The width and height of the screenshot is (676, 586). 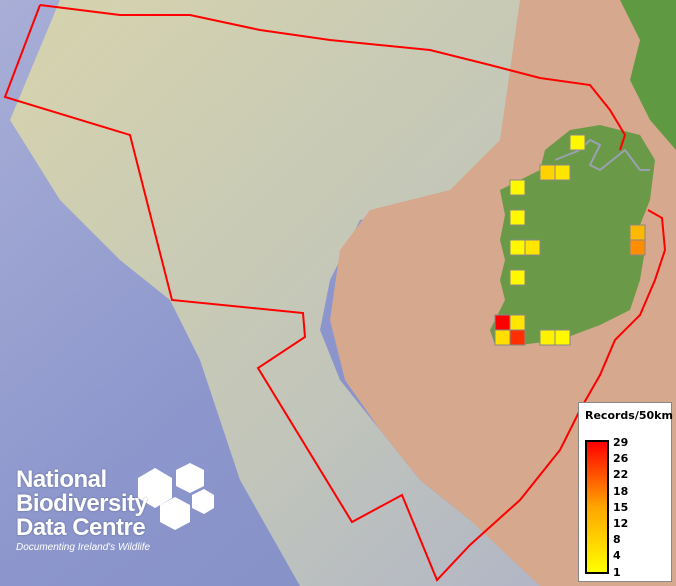 I want to click on logo-line2: Biodiversity, so click(x=82, y=503).